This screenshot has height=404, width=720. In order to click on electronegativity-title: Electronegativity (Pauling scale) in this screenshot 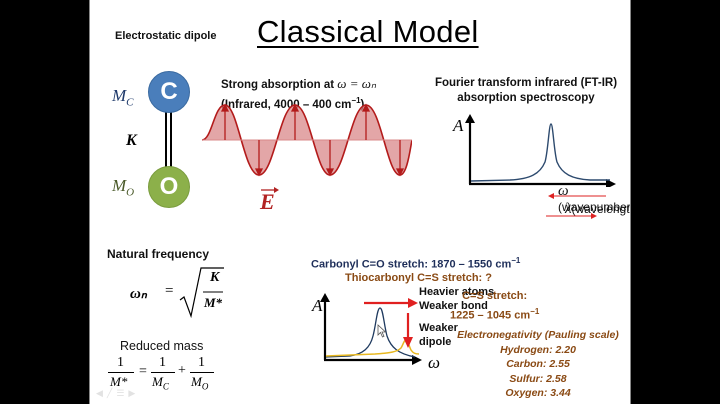, I will do `click(538, 335)`.